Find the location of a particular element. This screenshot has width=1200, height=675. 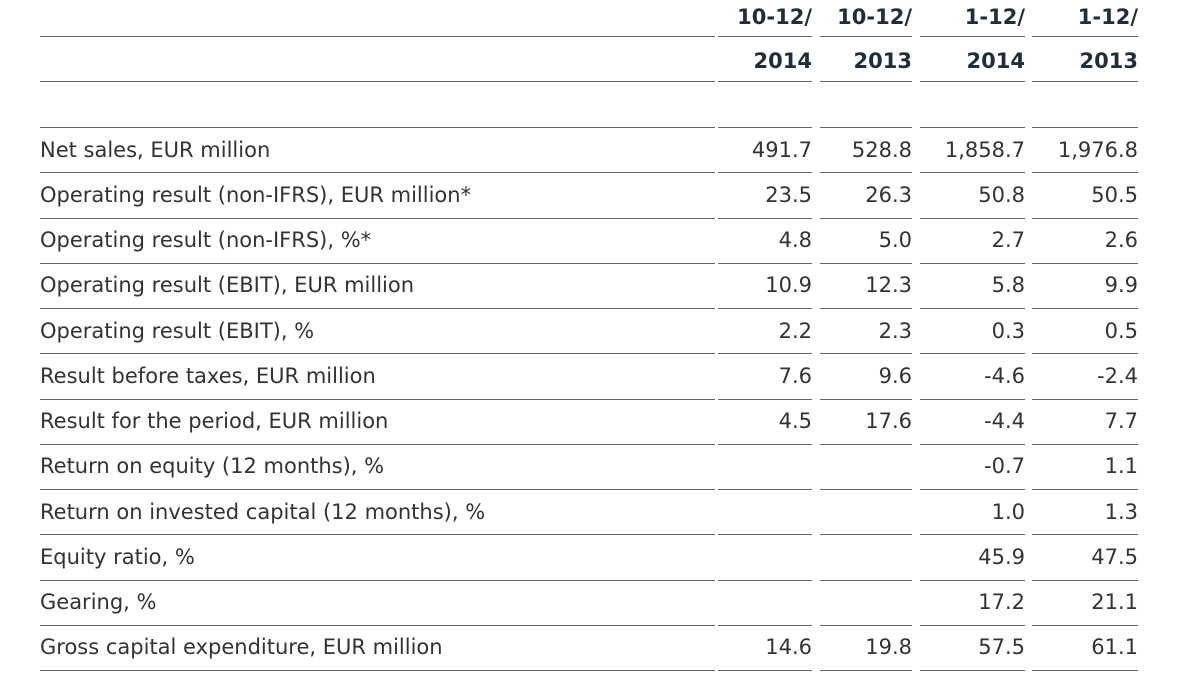

cell: 23.5 is located at coordinates (788, 194).